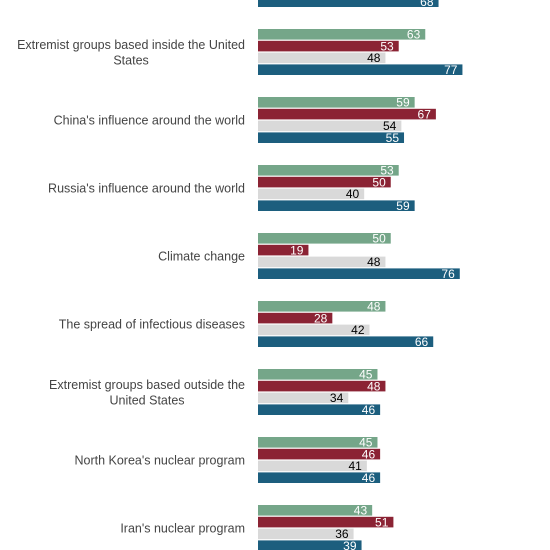  What do you see at coordinates (182, 529) in the screenshot?
I see `category-label: Iran's nuclear program` at bounding box center [182, 529].